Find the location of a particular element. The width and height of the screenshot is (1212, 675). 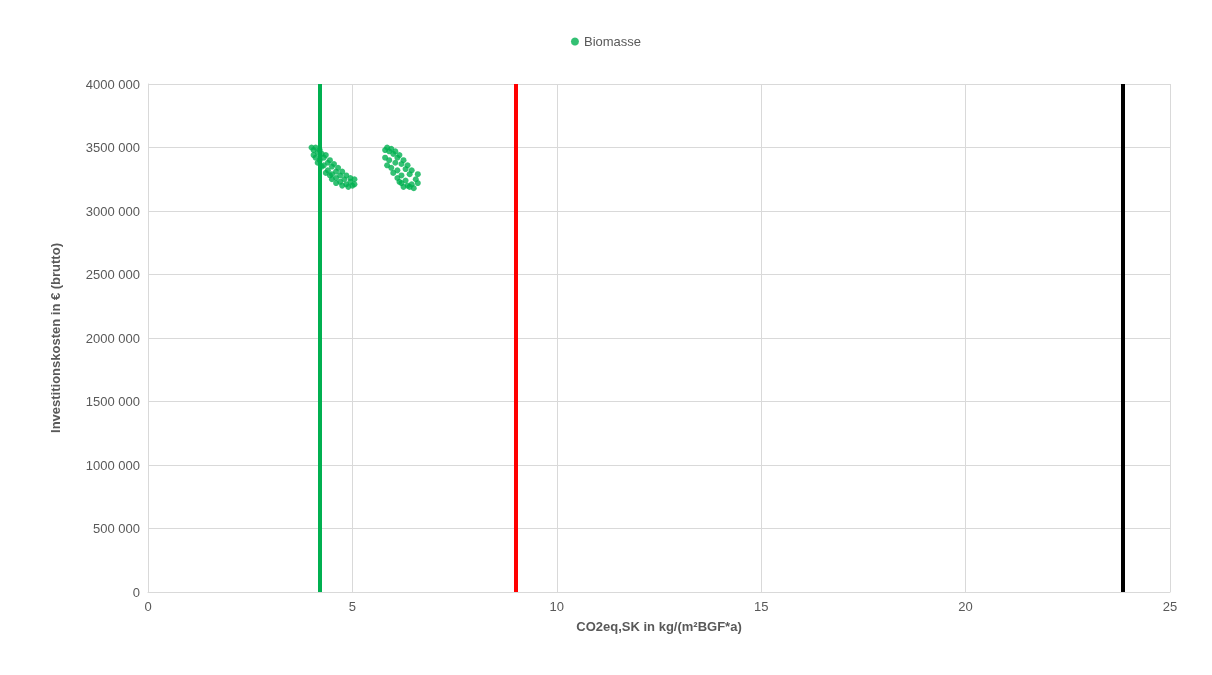

x-tick-label: 5 is located at coordinates (352, 606).